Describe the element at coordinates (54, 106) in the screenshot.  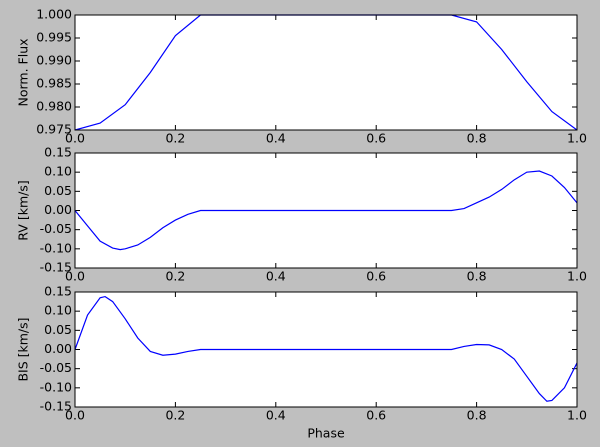
I see `y-tick-label: 0.980` at that location.